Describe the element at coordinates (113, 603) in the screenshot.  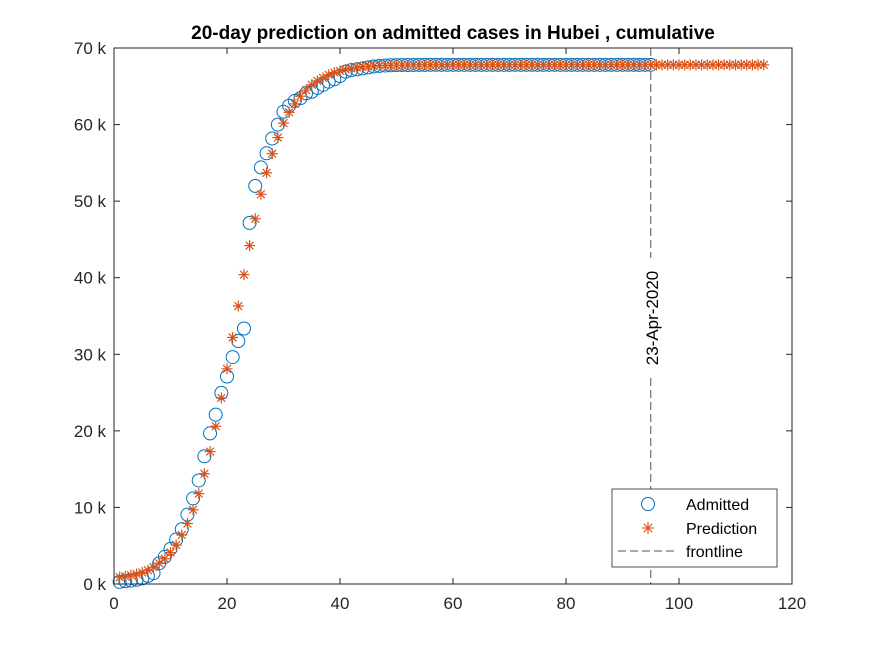
I see `x-tick-label: 0` at that location.